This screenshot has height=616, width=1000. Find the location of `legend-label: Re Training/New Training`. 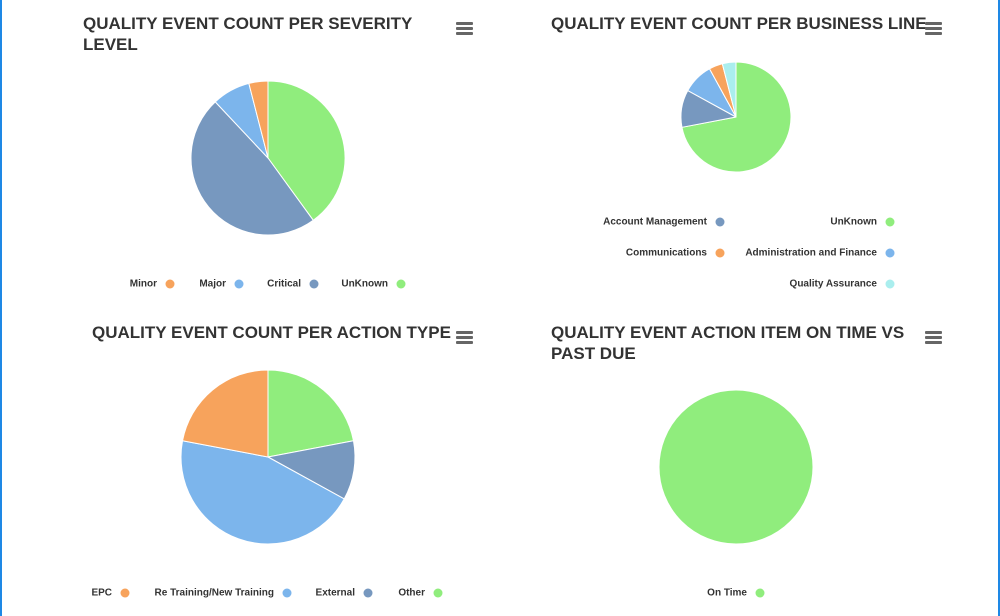

legend-label: Re Training/New Training is located at coordinates (214, 593).